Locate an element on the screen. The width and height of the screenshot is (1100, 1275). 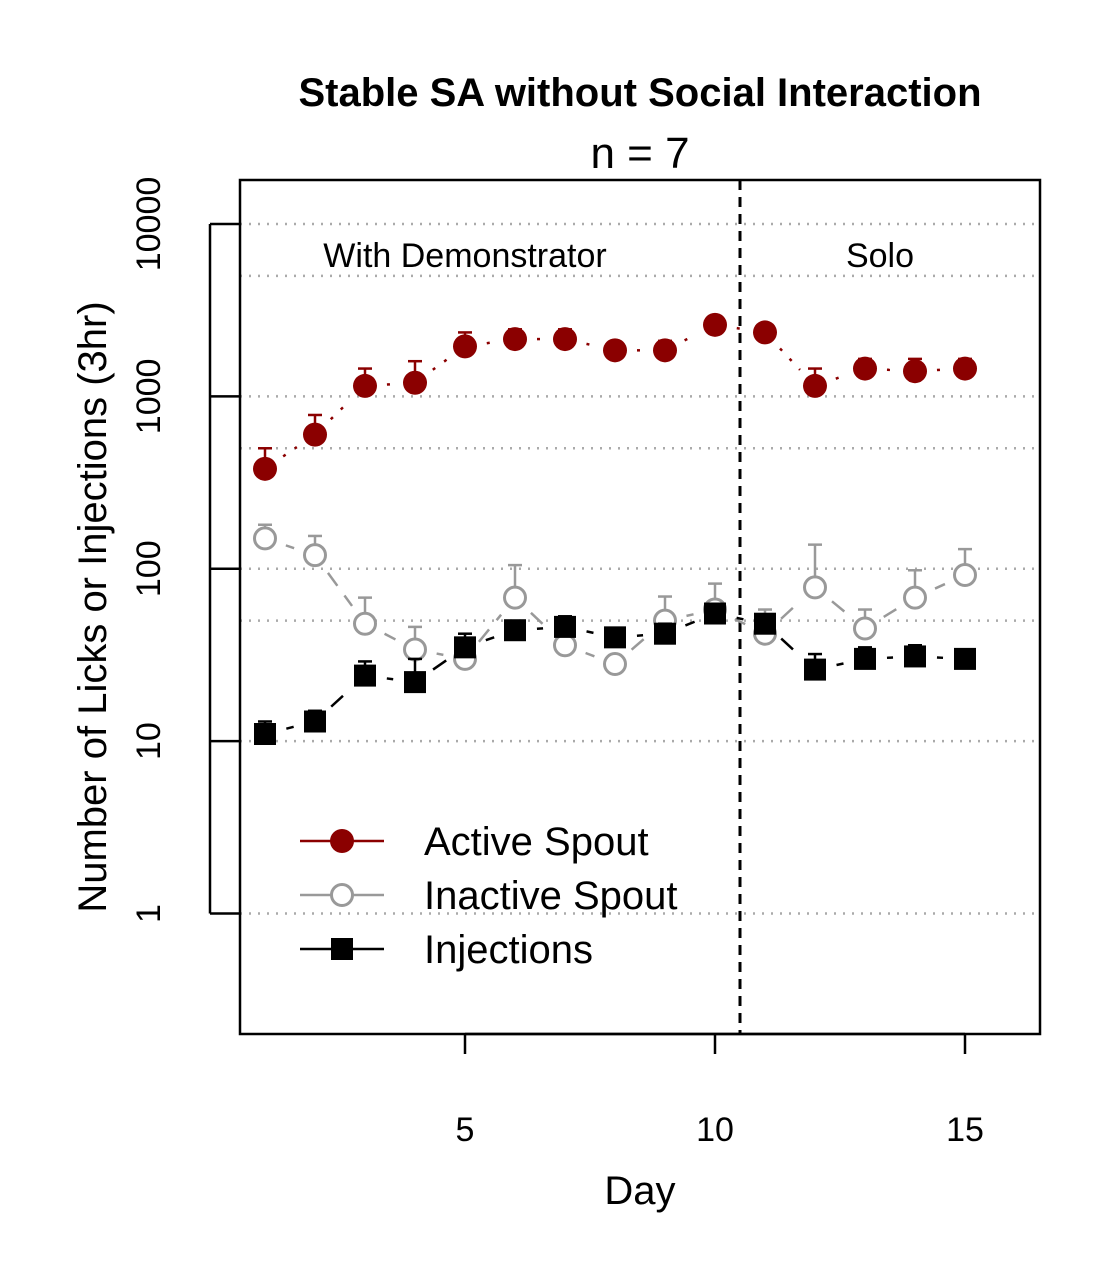
region-label: With Demonstrator is located at coordinates (464, 256).